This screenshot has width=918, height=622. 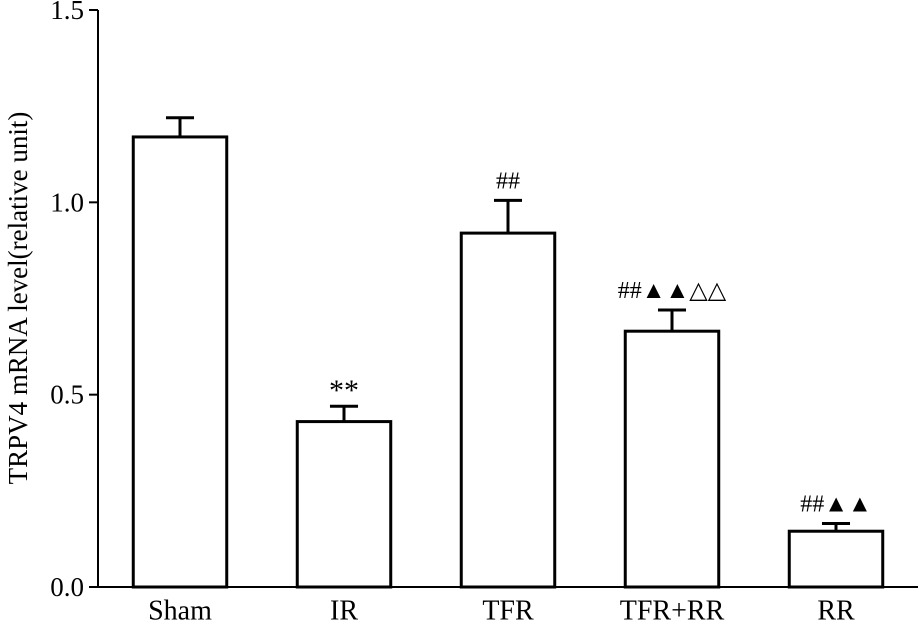 What do you see at coordinates (672, 609) in the screenshot?
I see `x-tick-label: TFR+RR` at bounding box center [672, 609].